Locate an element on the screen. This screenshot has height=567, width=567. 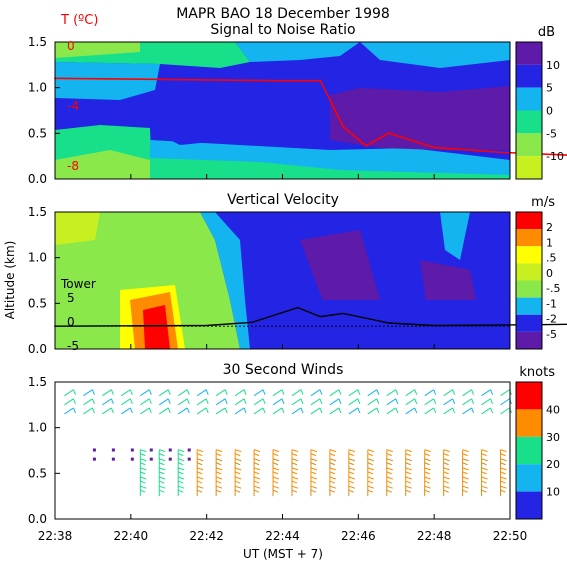
temperature-tick-label: -8 is located at coordinates (73, 166).